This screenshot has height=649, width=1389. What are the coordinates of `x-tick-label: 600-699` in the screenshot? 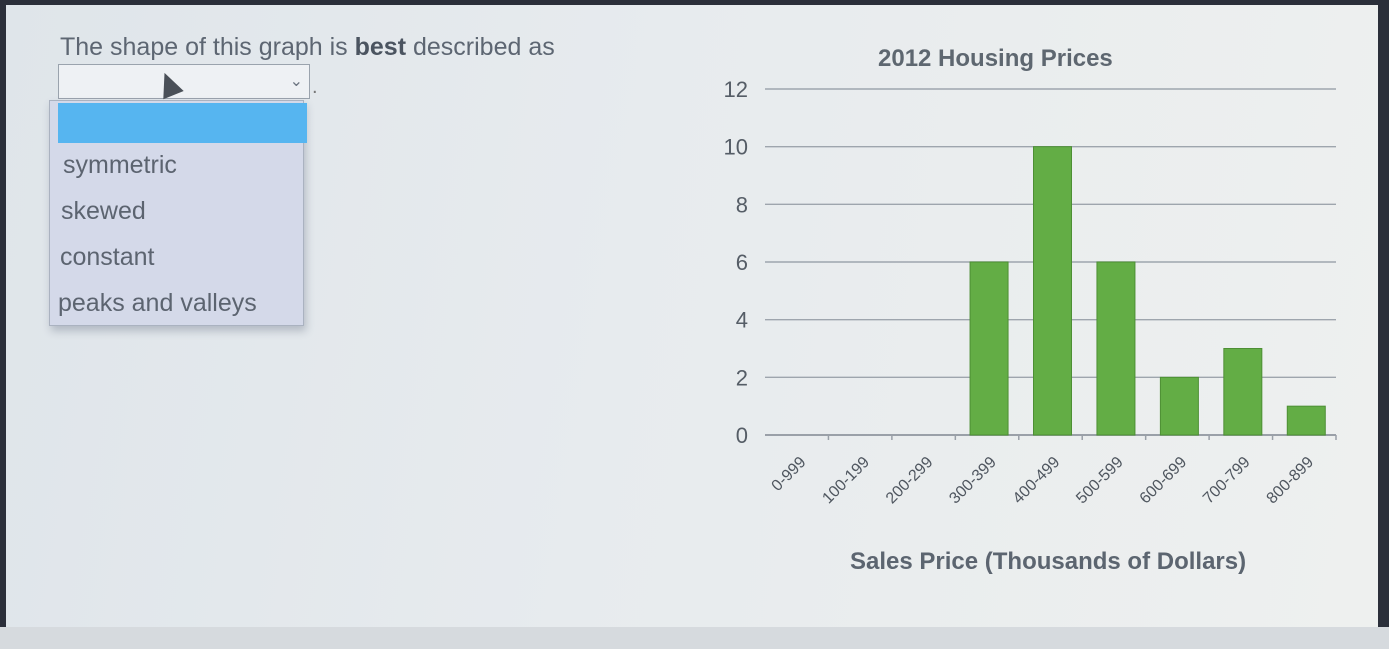 It's located at (1164, 481).